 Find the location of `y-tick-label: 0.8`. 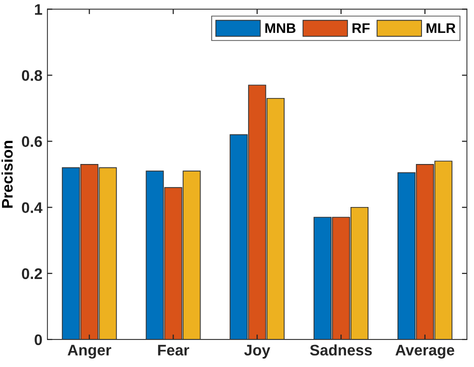

y-tick-label: 0.8 is located at coordinates (32, 75).